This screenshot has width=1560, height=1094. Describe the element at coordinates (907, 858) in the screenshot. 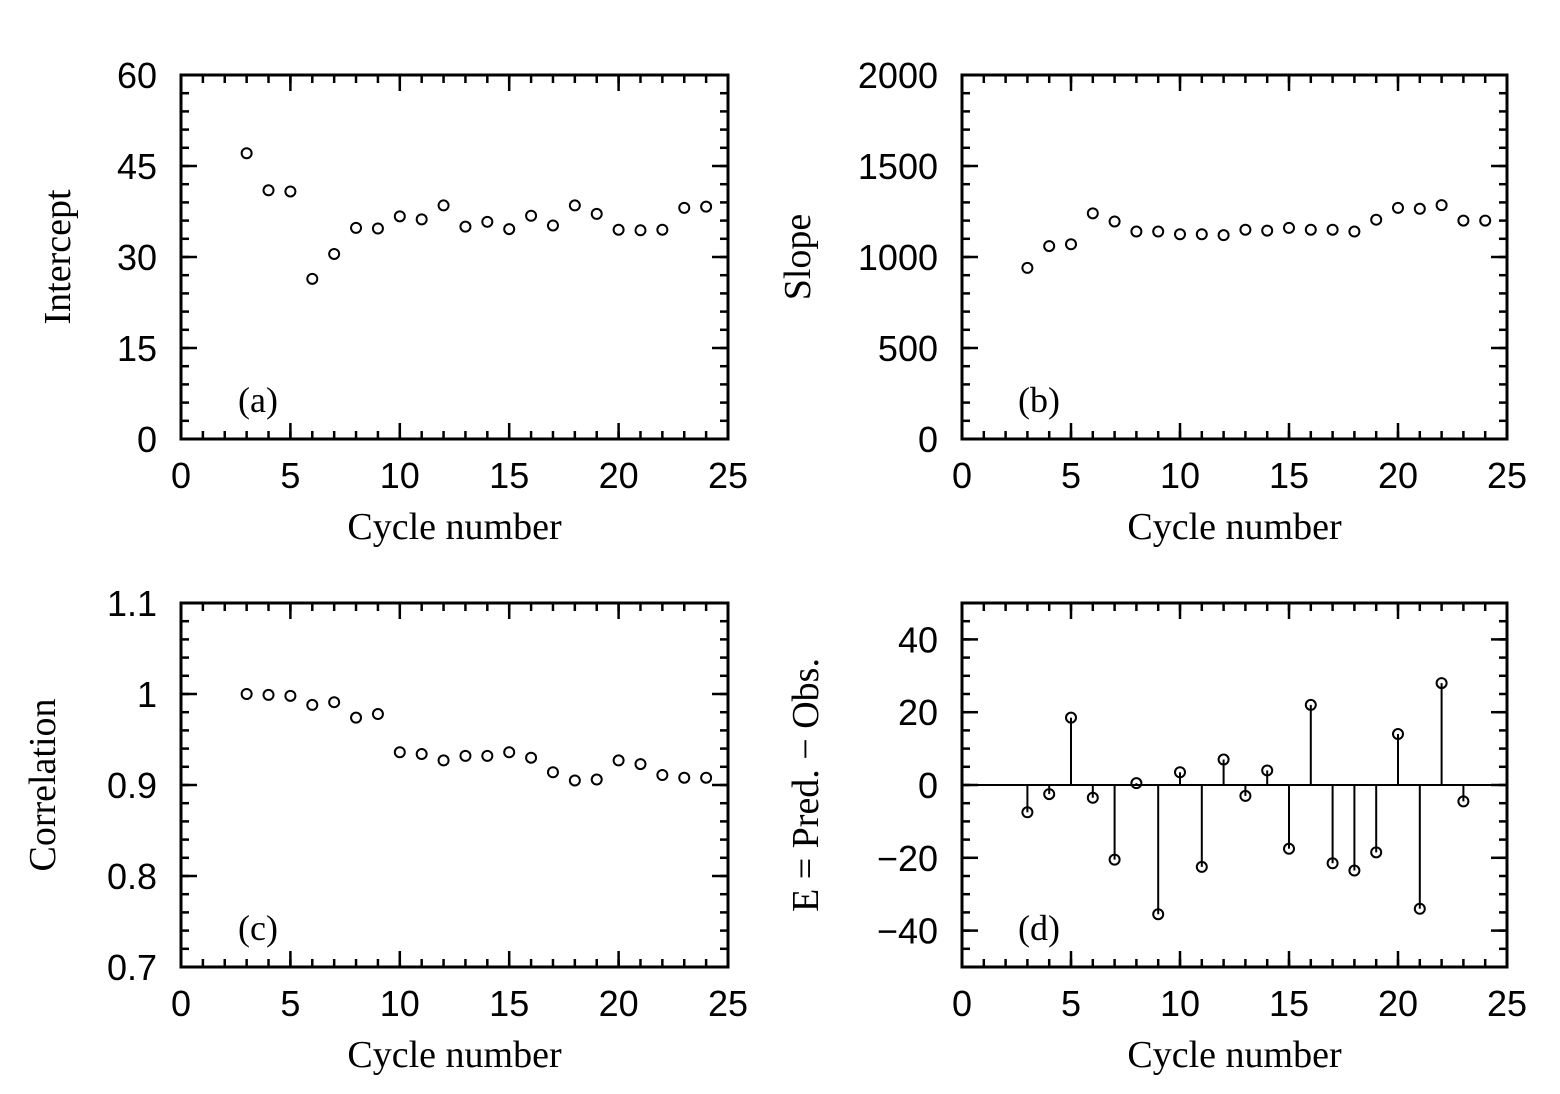

I see `y-tick-label: −20` at that location.